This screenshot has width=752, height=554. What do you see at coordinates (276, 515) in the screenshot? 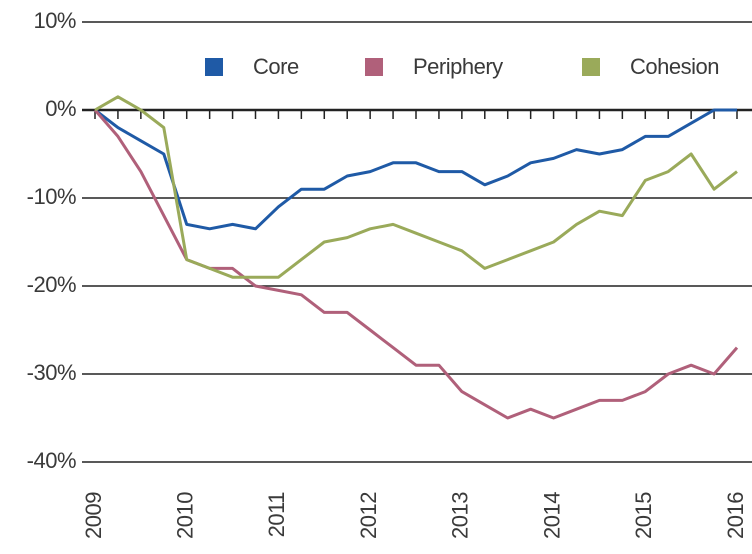
I see `x-tick-label: 2011` at bounding box center [276, 515].